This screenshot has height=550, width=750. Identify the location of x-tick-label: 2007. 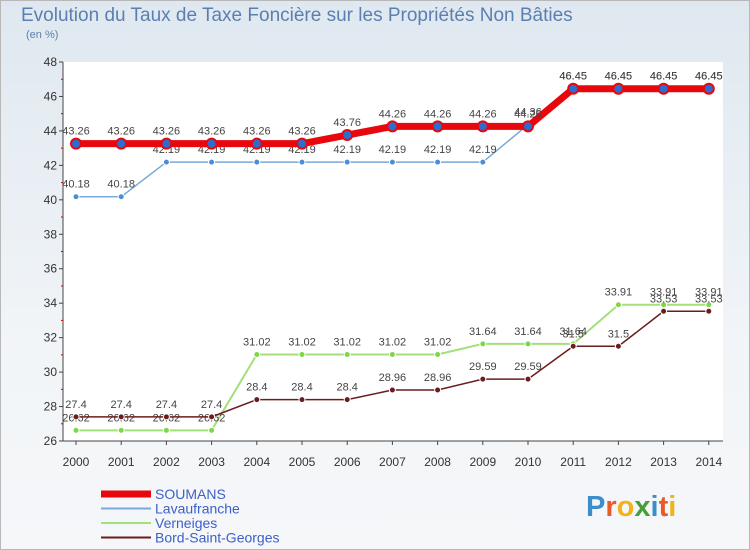
(392, 462).